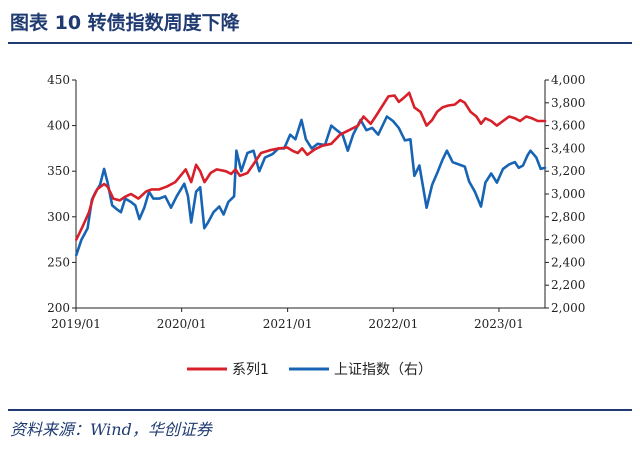  What do you see at coordinates (393, 324) in the screenshot?
I see `x-tick-label: 2022/01` at bounding box center [393, 324].